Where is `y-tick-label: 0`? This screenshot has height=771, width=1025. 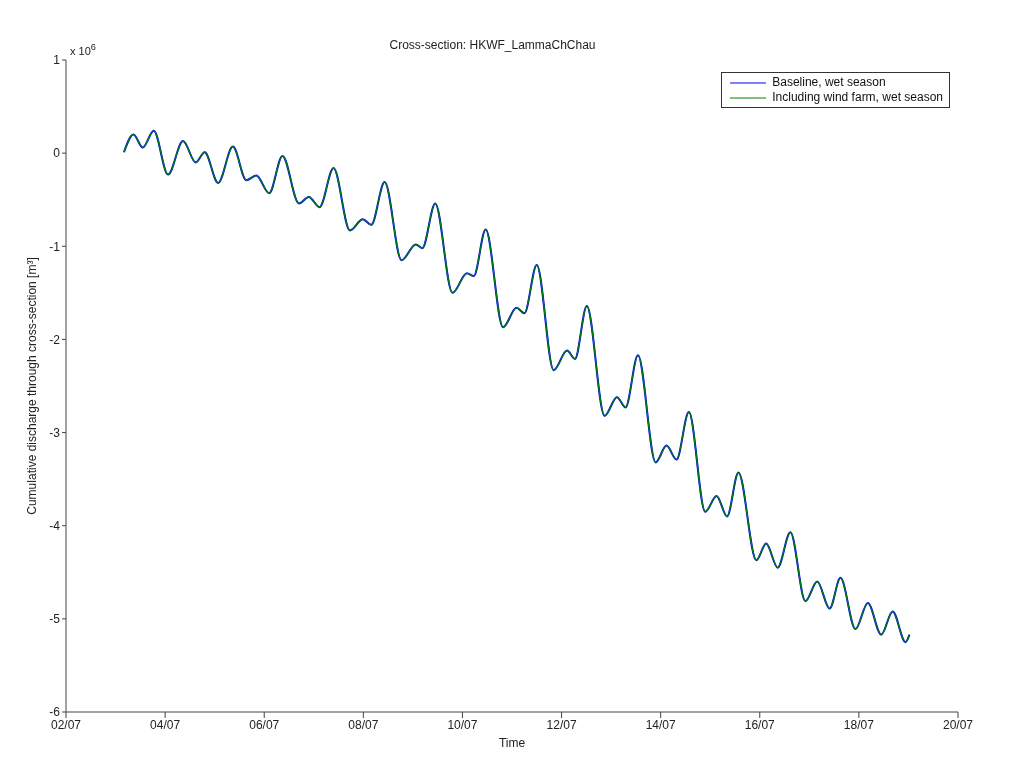 y-tick-label: 0 is located at coordinates (57, 153).